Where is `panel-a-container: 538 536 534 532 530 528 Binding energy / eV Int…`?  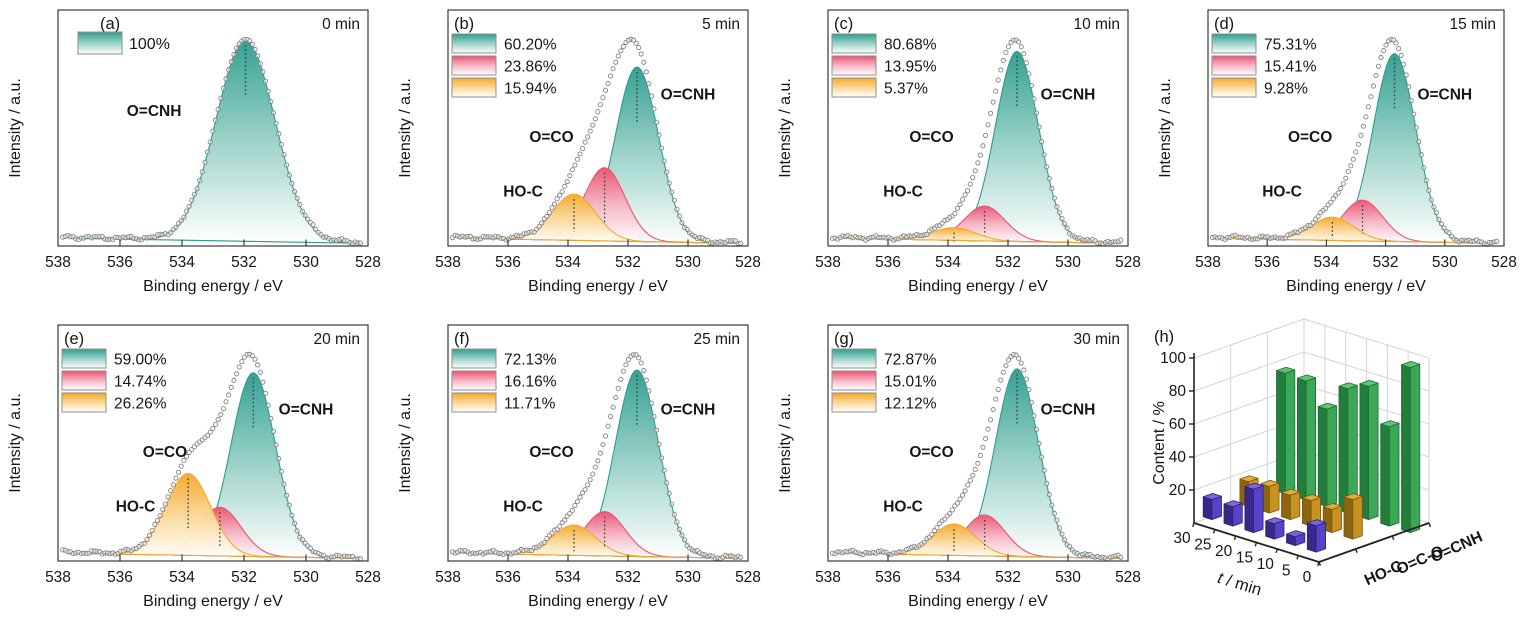
panel-a-container: 538 536 534 532 530 528 Binding energy / eV Int… is located at coordinates (195, 157).